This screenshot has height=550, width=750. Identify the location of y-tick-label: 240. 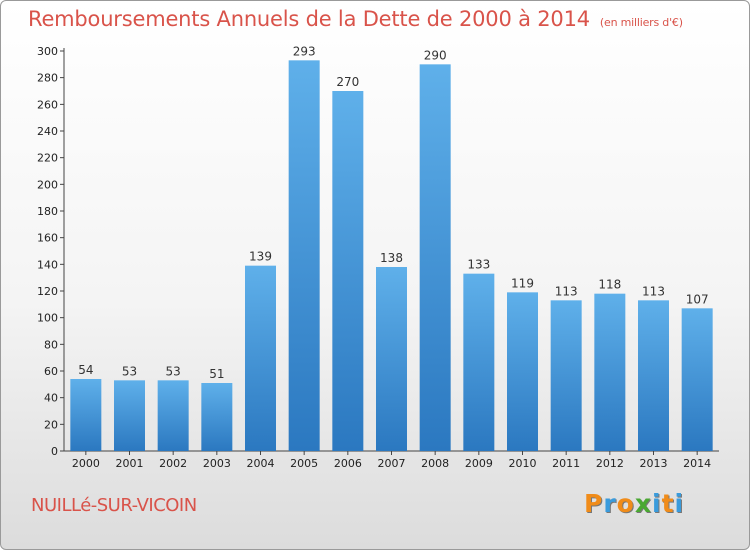
(47, 131).